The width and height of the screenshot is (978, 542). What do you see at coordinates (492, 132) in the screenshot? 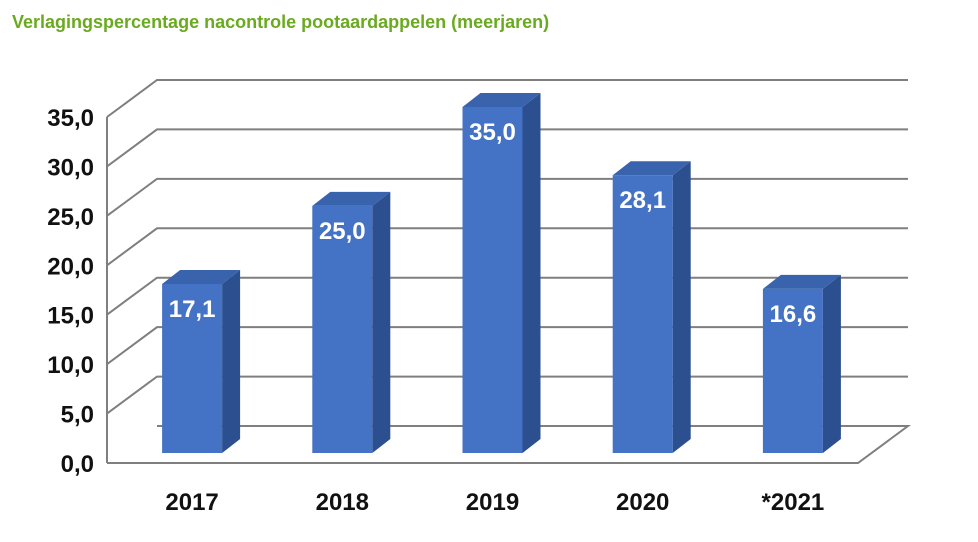
I see `data-label: 35,0` at bounding box center [492, 132].